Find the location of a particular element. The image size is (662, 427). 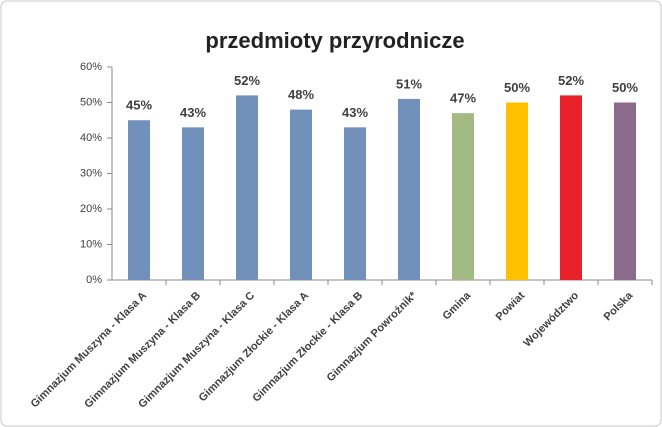

value-label: 48% is located at coordinates (301, 94).